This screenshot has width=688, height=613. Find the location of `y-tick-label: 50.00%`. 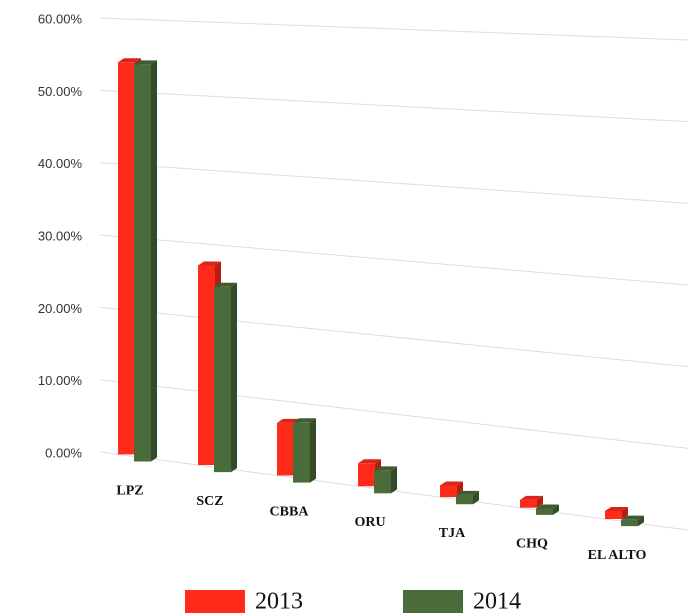

y-tick-label: 50.00% is located at coordinates (60, 91).